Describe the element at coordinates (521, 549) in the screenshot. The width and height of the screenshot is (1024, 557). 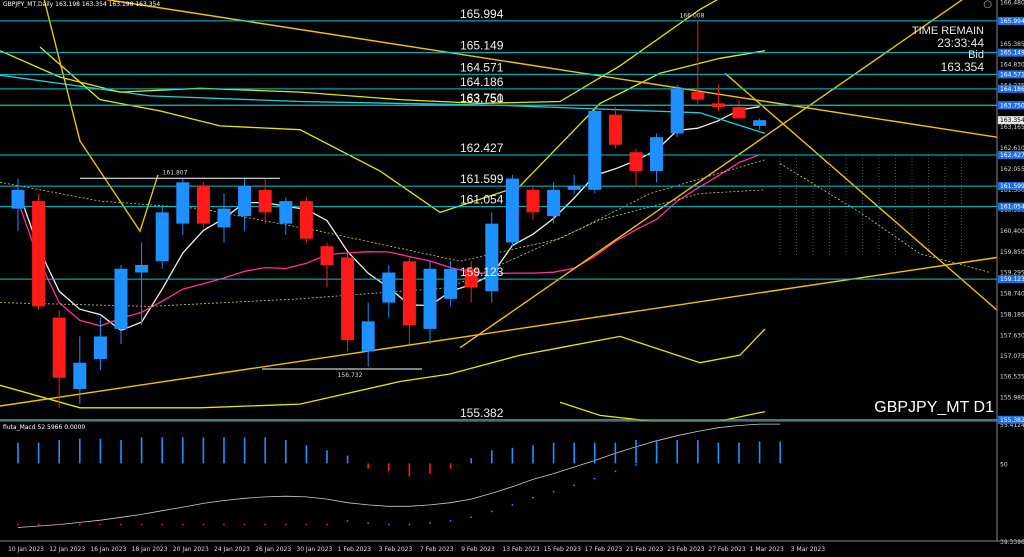
I see `time-tick: 13 Feb 2023` at that location.